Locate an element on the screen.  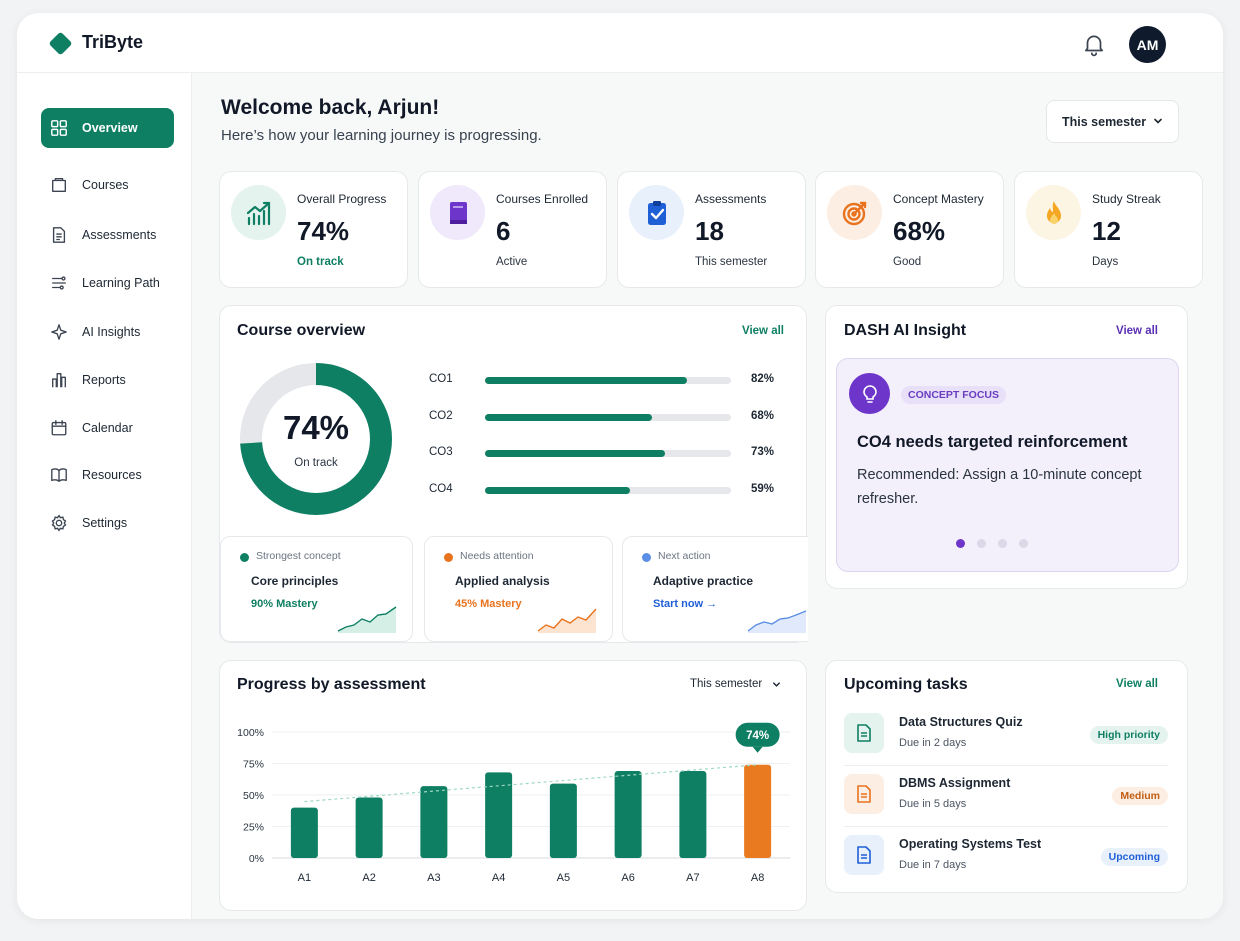
outcome-percent: 59% is located at coordinates (763, 489).